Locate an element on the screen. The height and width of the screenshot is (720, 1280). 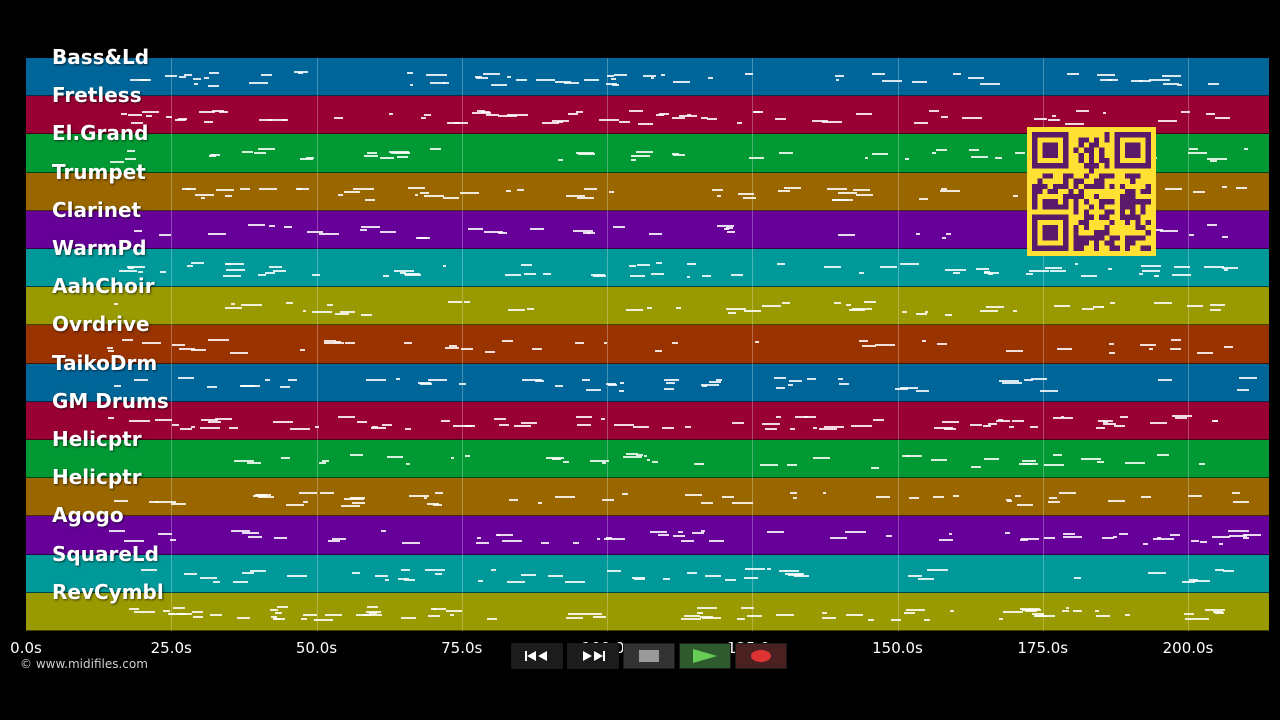
record-button is located at coordinates (761, 656).